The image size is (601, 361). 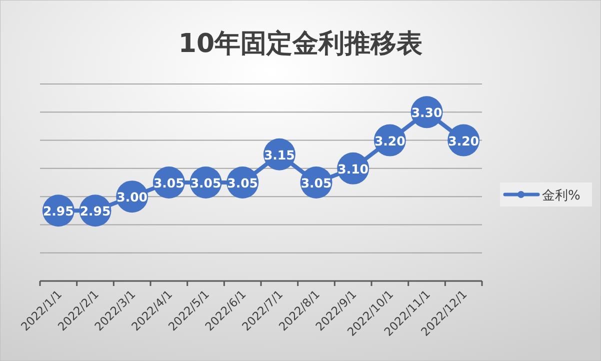 What do you see at coordinates (353, 168) in the screenshot?
I see `data-label: 3.10` at bounding box center [353, 168].